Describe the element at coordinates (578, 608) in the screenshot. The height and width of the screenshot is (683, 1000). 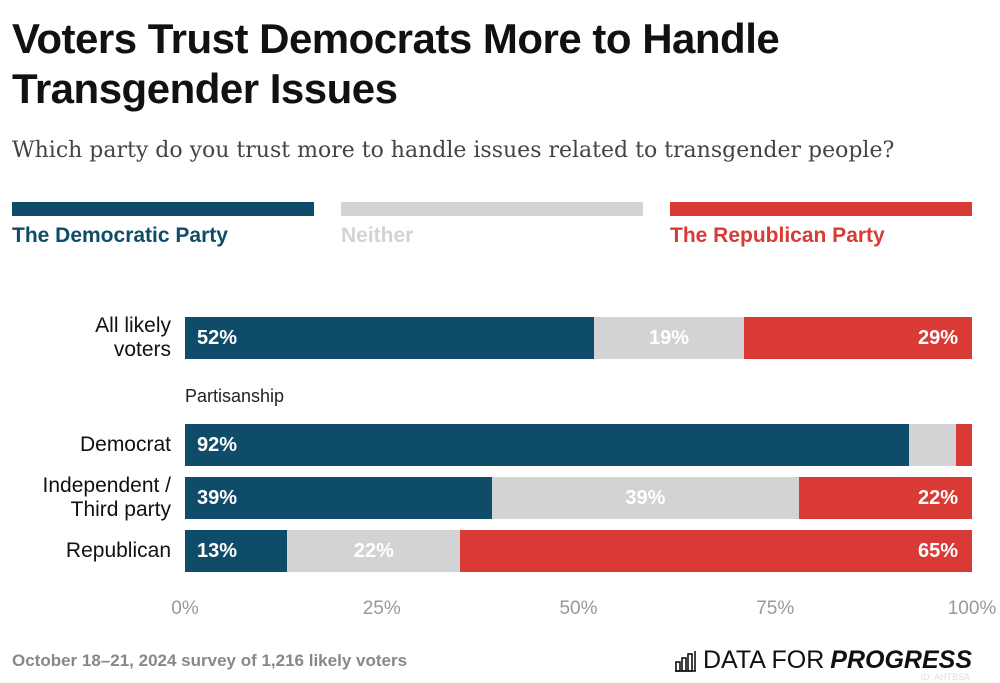
I see `x-tick-label: 50%` at that location.